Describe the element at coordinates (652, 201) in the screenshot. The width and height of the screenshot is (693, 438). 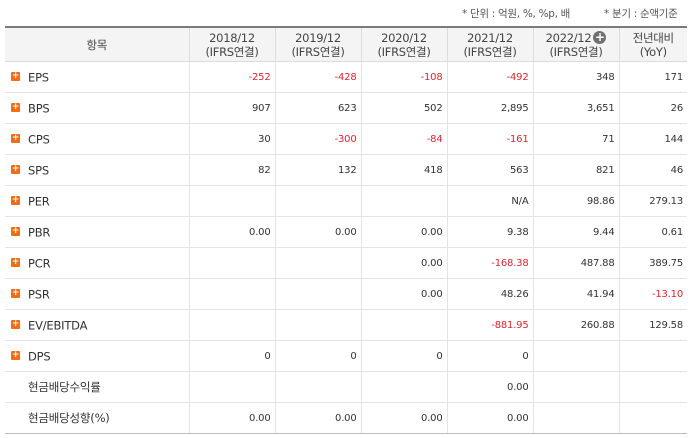
I see `value-cell: 279.13` at that location.